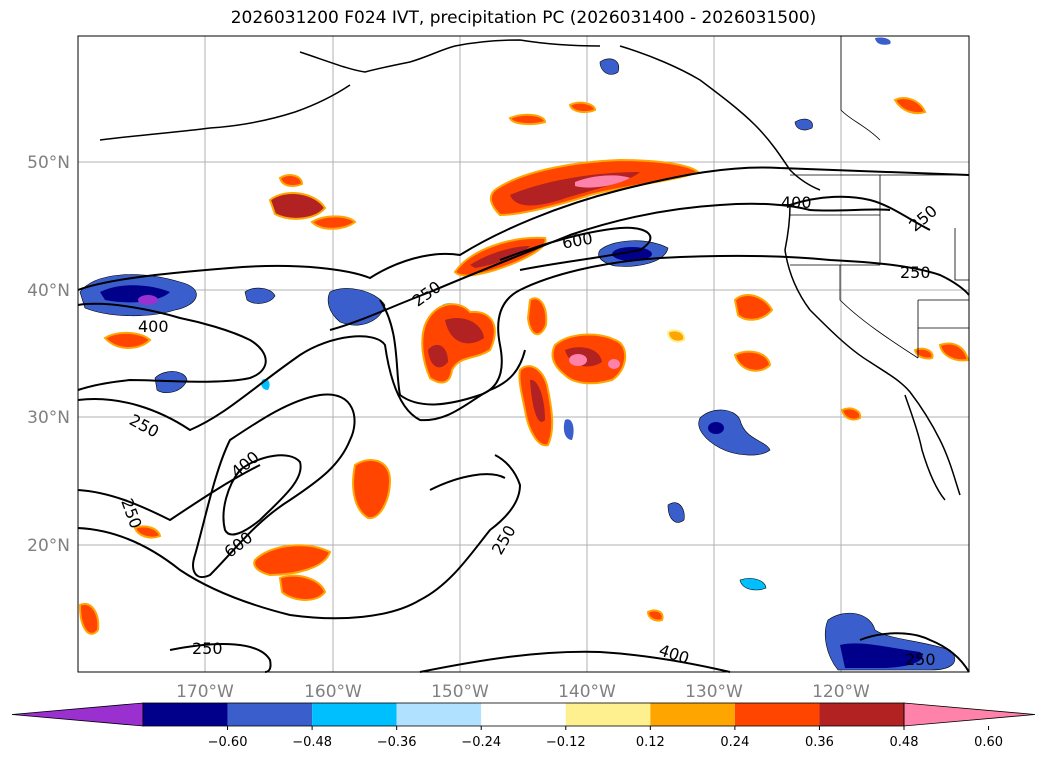 The image size is (1047, 765). What do you see at coordinates (851, 414) in the screenshot?
I see `pos-blob-small-d` at bounding box center [851, 414].